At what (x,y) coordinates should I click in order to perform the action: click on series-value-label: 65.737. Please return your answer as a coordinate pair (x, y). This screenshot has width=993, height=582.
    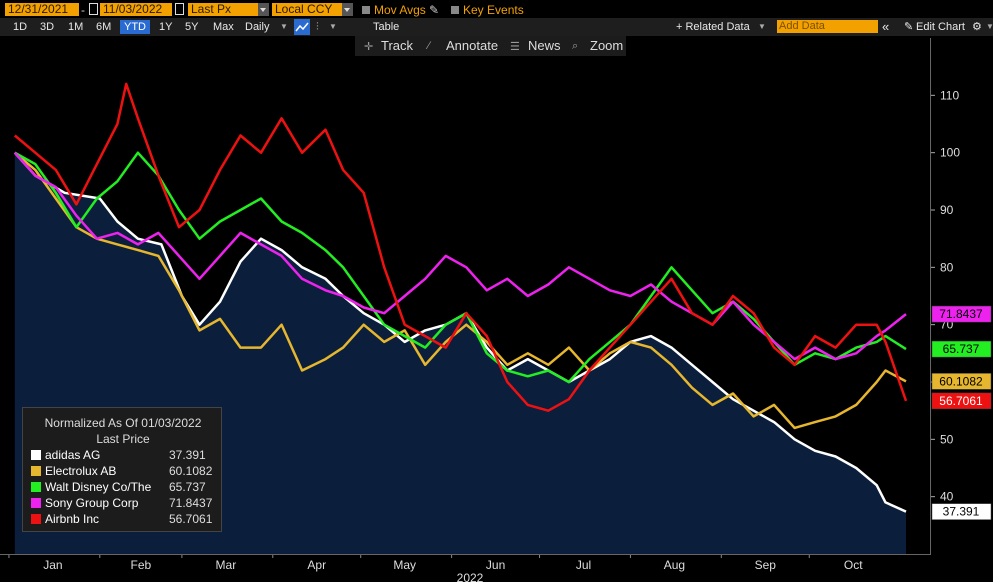
    Looking at the image, I should click on (961, 349).